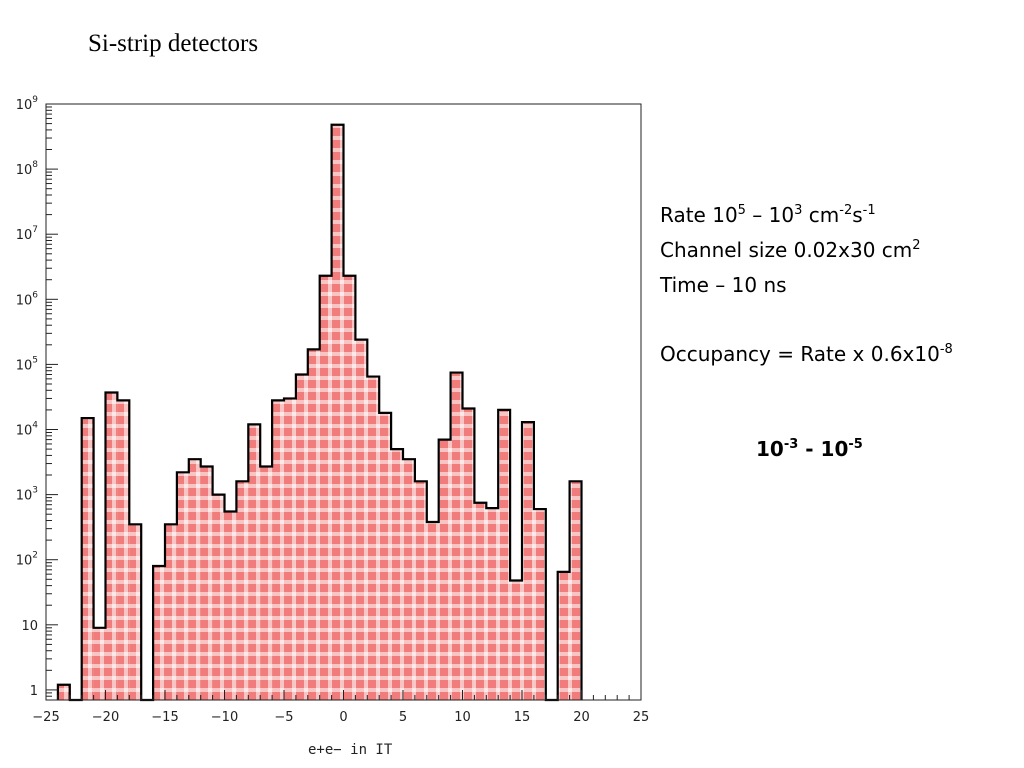 This screenshot has width=1024, height=768. What do you see at coordinates (462, 717) in the screenshot?
I see `x-tick-label: 10` at bounding box center [462, 717].